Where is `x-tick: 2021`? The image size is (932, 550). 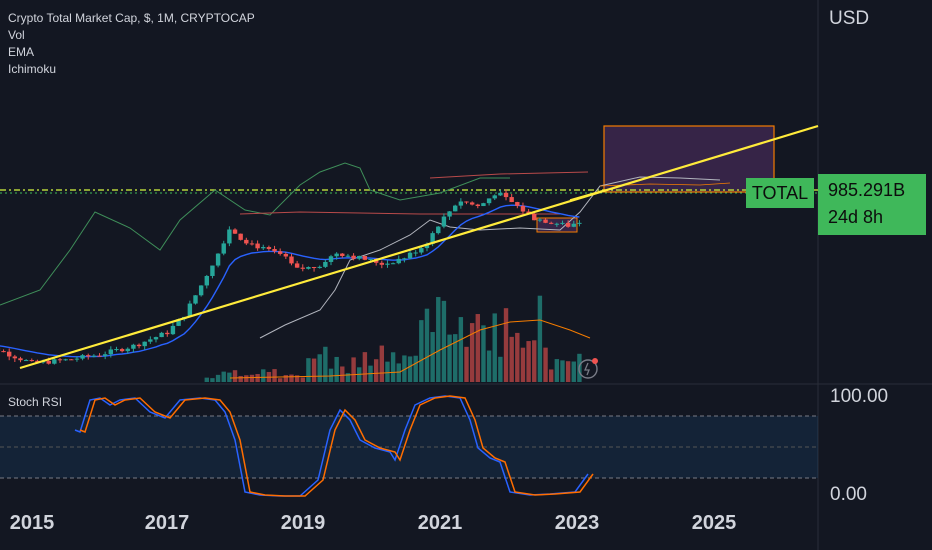 x-tick: 2021 is located at coordinates (440, 523).